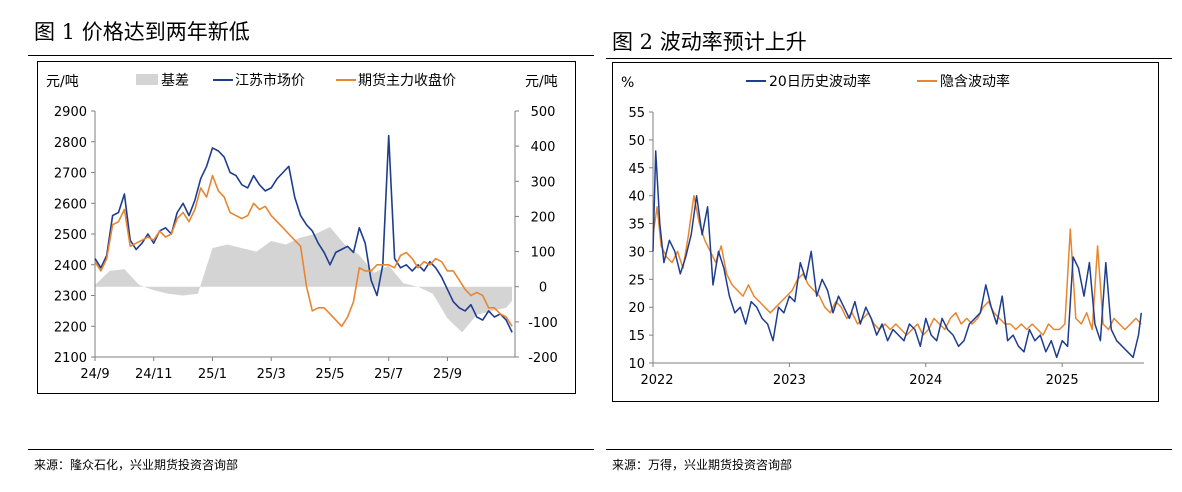 The width and height of the screenshot is (1182, 492). I want to click on series-basis-area, so click(304, 280).